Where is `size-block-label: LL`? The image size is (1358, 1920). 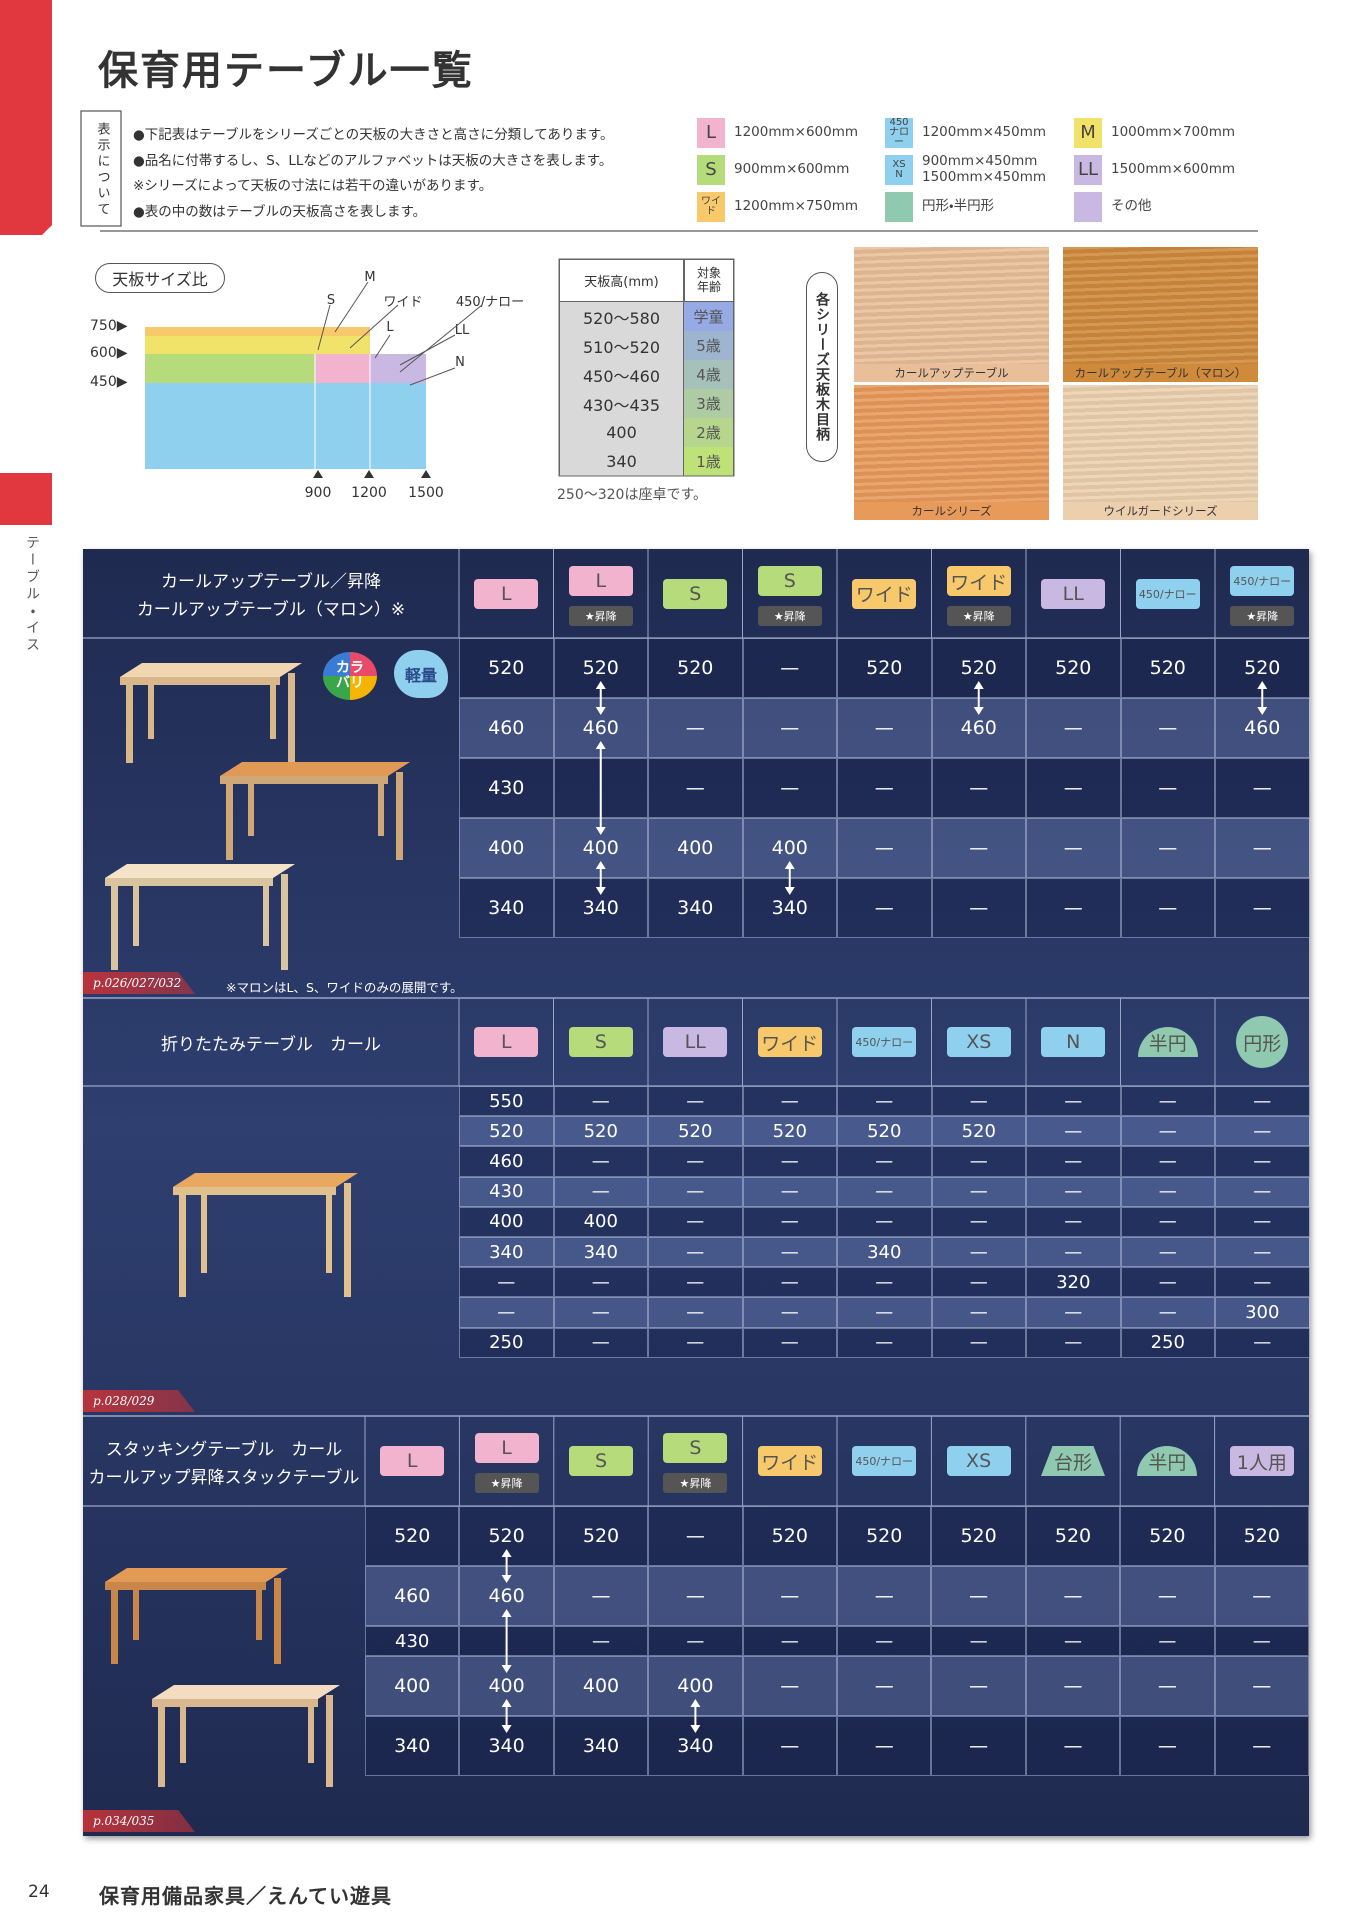
size-block-label: LL is located at coordinates (462, 330).